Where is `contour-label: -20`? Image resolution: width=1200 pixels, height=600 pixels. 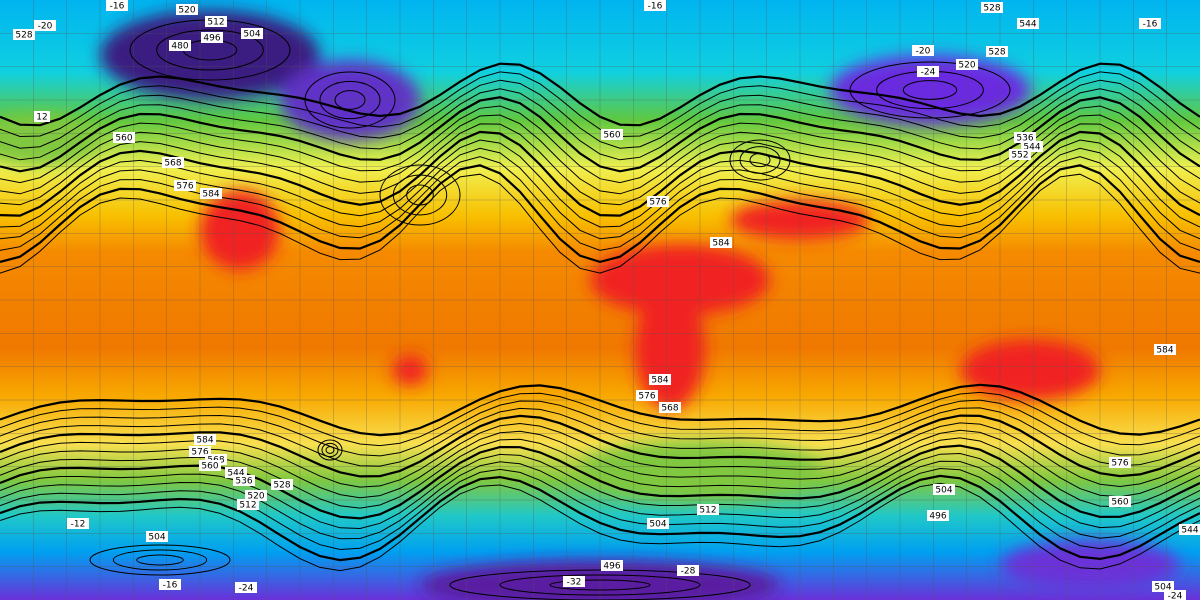
contour-label: -20 is located at coordinates (45, 27).